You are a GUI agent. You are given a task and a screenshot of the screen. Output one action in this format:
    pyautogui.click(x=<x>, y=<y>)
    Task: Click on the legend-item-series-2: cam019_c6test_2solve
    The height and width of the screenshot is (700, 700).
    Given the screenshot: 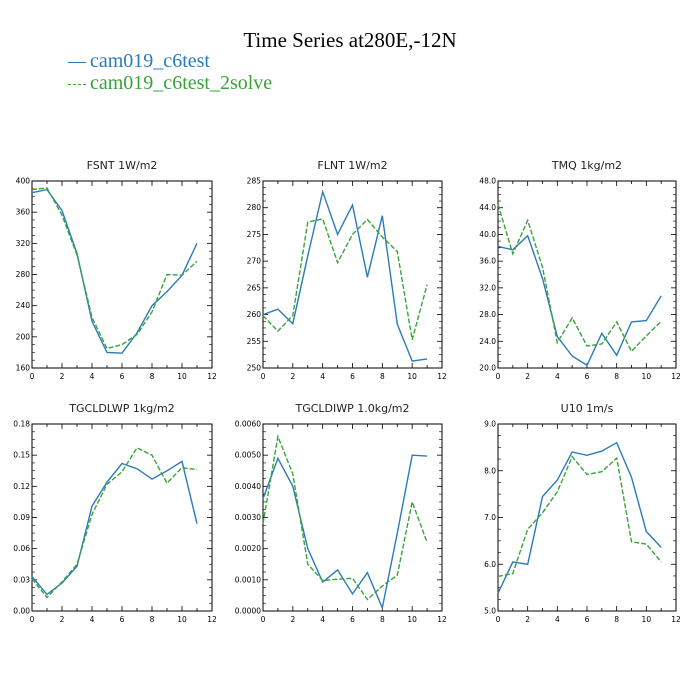 What is the action you would take?
    pyautogui.click(x=170, y=84)
    